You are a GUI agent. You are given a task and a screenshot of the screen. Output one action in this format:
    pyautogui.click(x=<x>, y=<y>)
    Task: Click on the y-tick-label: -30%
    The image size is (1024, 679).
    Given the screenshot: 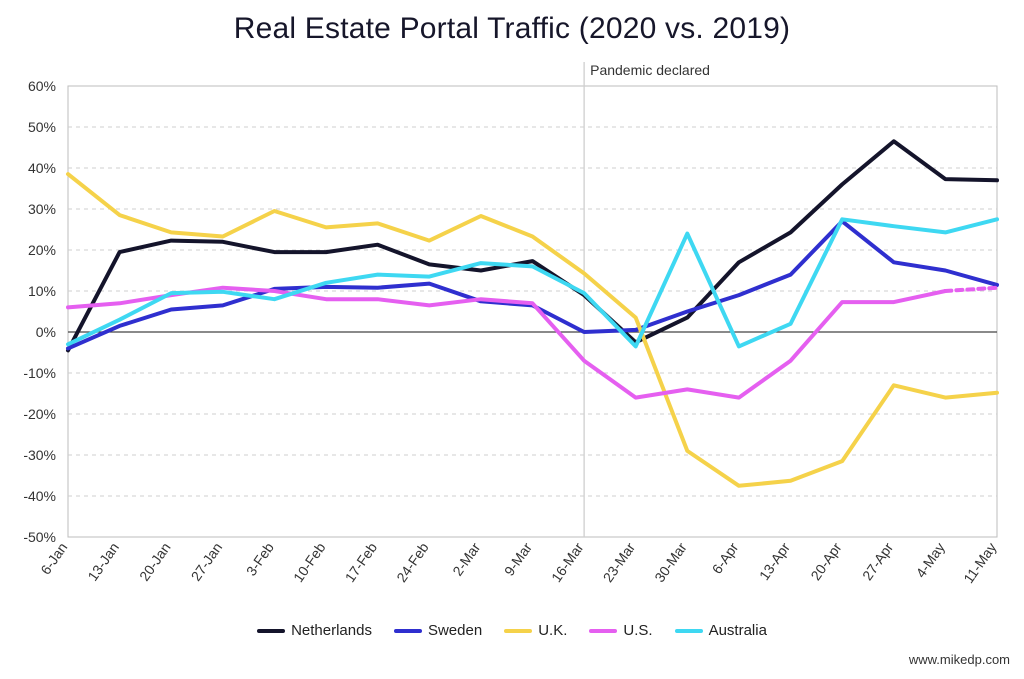 What is the action you would take?
    pyautogui.click(x=39, y=455)
    